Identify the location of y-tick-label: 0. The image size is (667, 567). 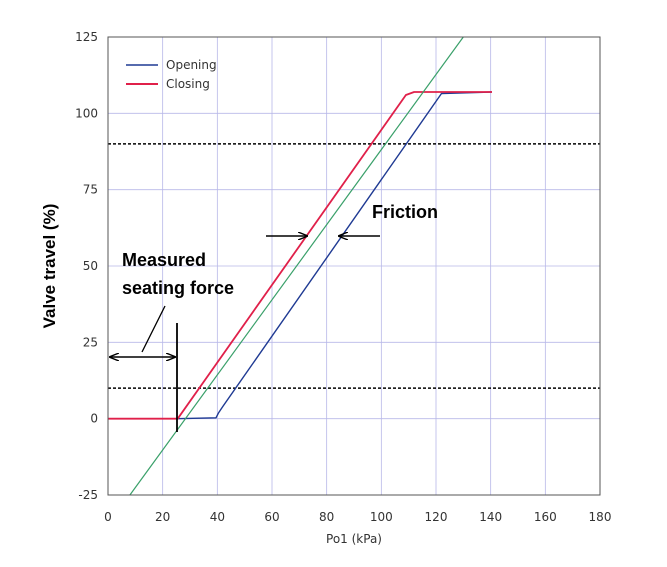
(94, 419).